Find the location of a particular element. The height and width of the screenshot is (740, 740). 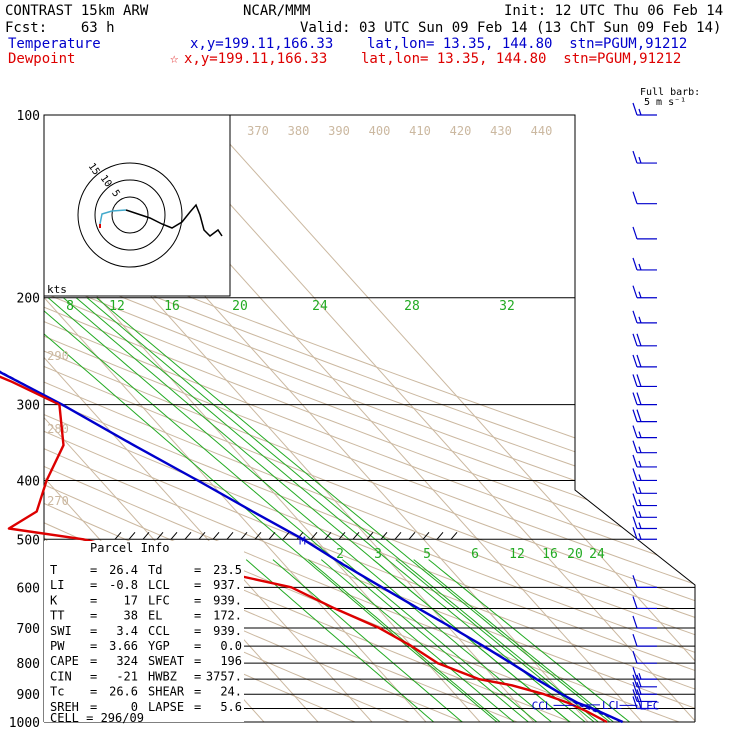

mixing-ratio-tick-label: 2 is located at coordinates (340, 554).